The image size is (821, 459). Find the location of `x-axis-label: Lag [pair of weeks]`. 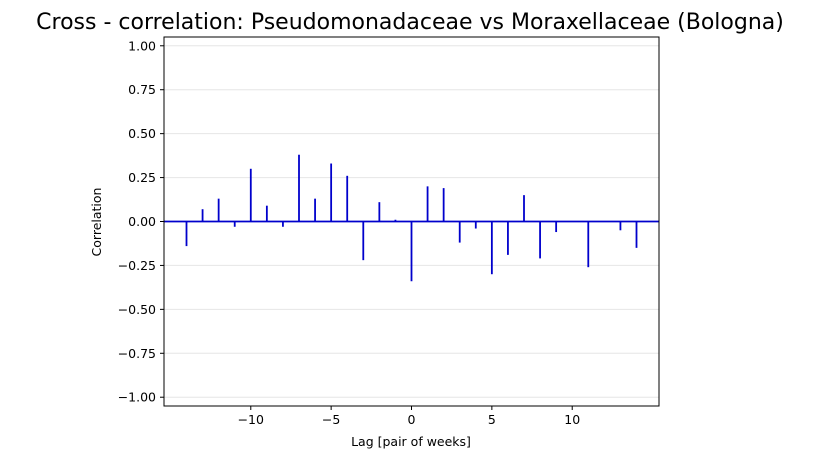

x-axis-label: Lag [pair of weeks] is located at coordinates (411, 441).